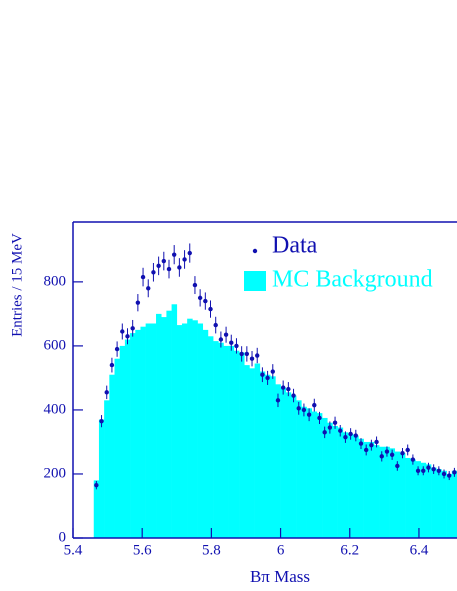  Describe the element at coordinates (419, 550) in the screenshot. I see `x-tick-label: 6.4` at that location.